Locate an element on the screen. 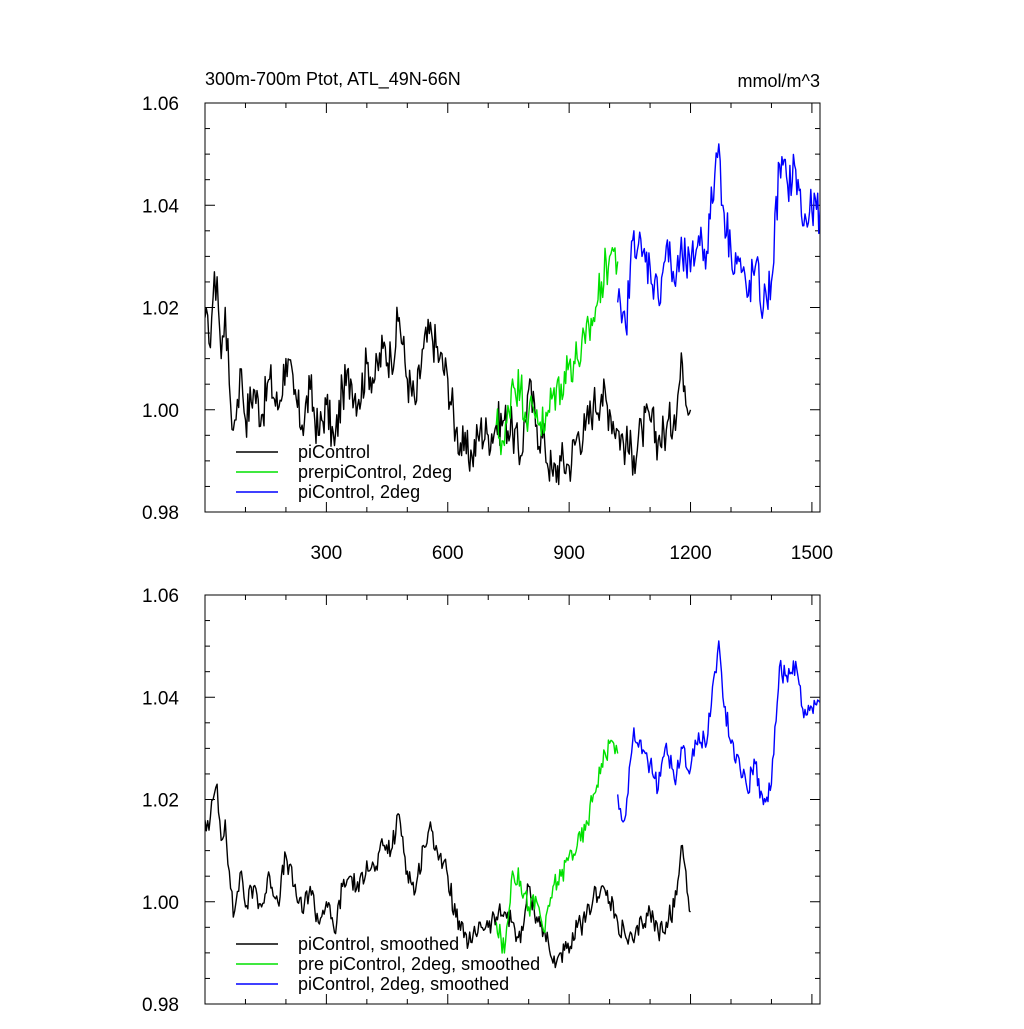  legend-label: piControl is located at coordinates (334, 452).